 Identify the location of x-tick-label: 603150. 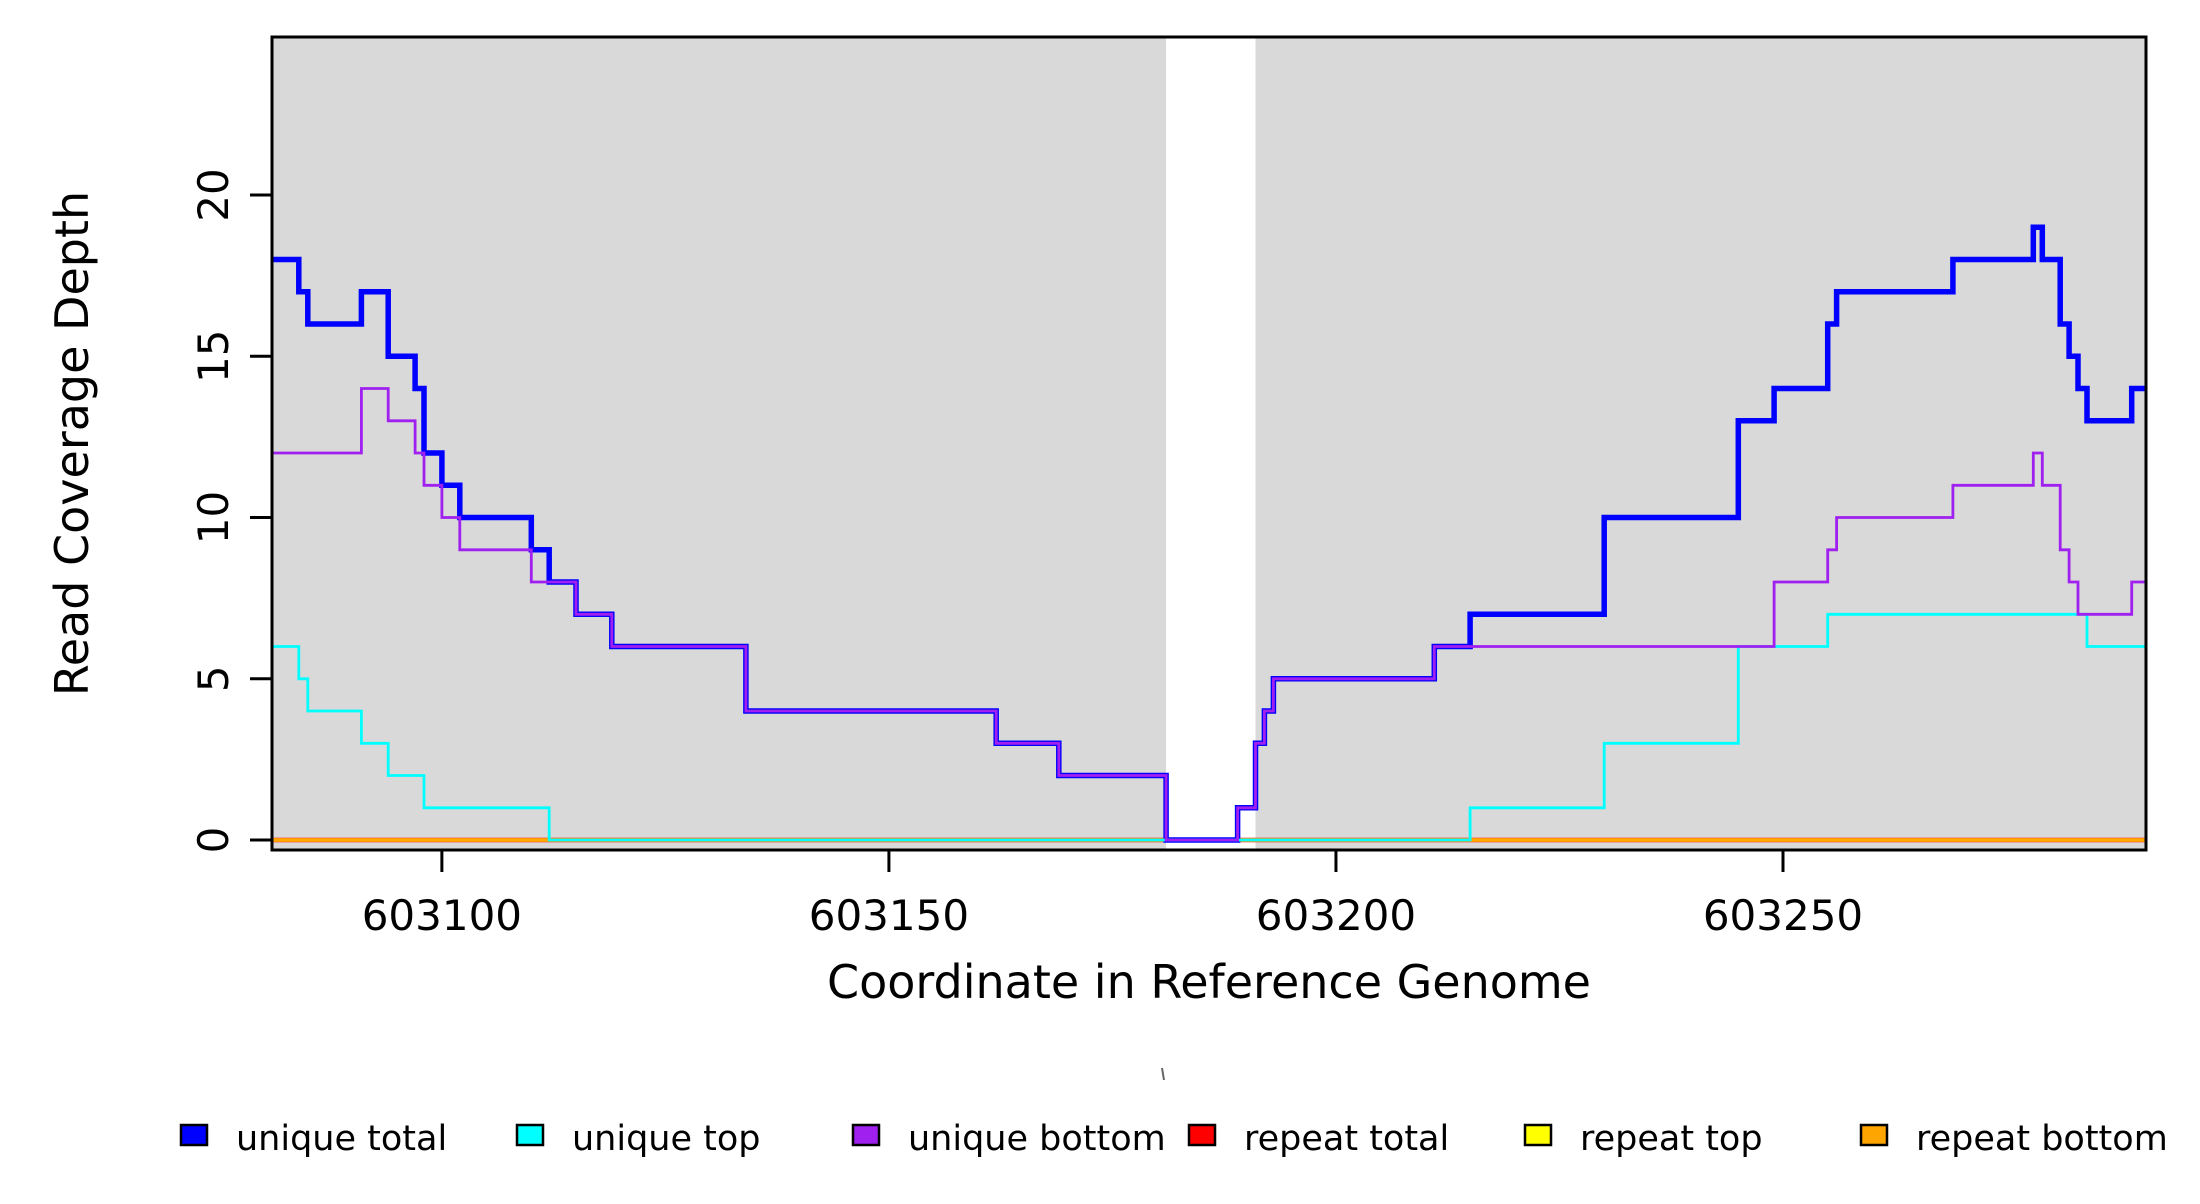
(889, 915).